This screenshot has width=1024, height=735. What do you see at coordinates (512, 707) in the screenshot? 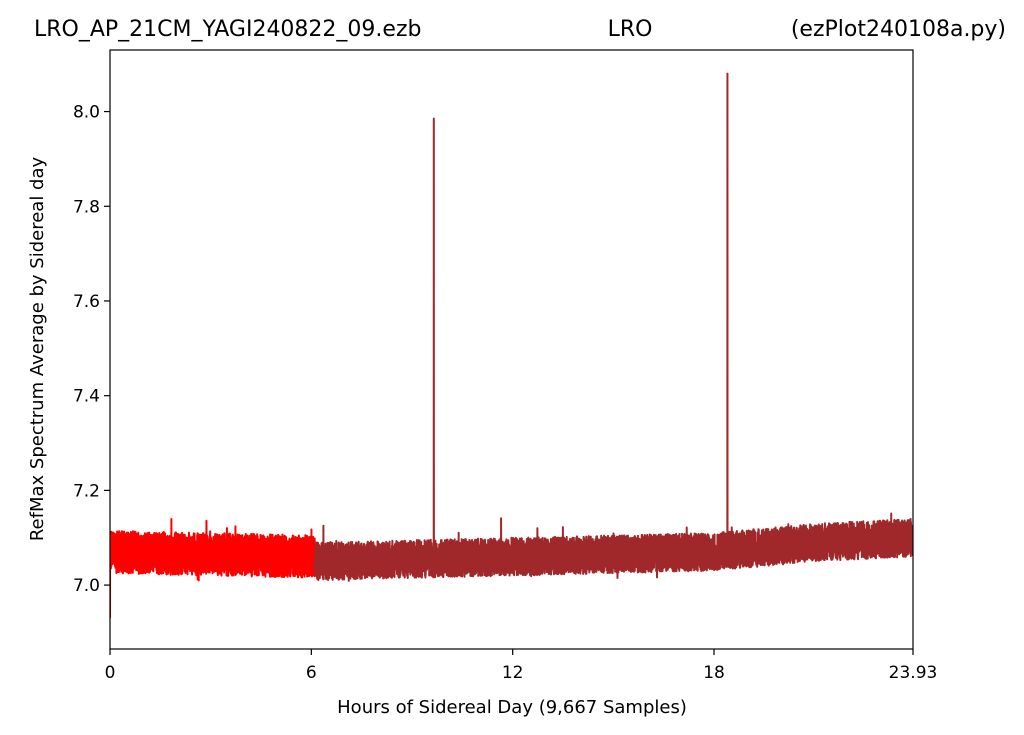
I see `x-axis-label: Hours of Sidereal Day (9,667 Samples)` at bounding box center [512, 707].